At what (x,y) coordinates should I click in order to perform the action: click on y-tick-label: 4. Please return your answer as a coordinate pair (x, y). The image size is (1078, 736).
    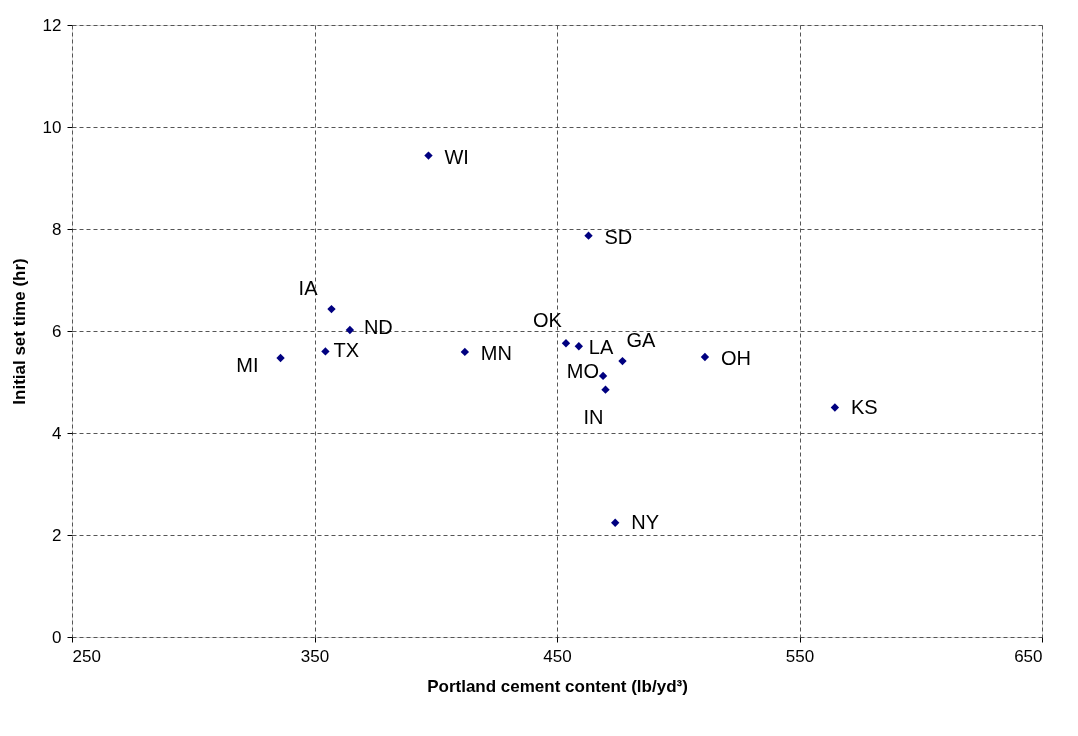
    Looking at the image, I should click on (57, 433).